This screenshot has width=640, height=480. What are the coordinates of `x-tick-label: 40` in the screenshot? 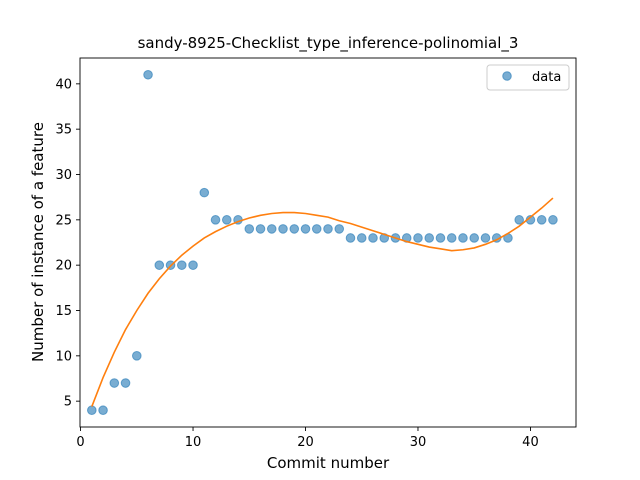 It's located at (530, 442).